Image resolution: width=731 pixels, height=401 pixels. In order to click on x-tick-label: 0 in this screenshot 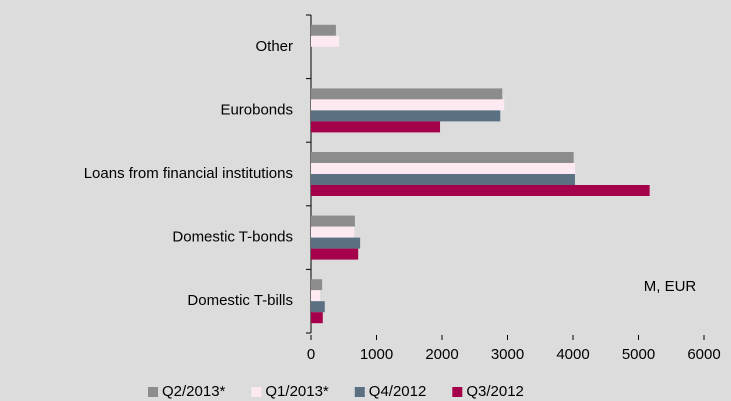, I will do `click(311, 354)`.